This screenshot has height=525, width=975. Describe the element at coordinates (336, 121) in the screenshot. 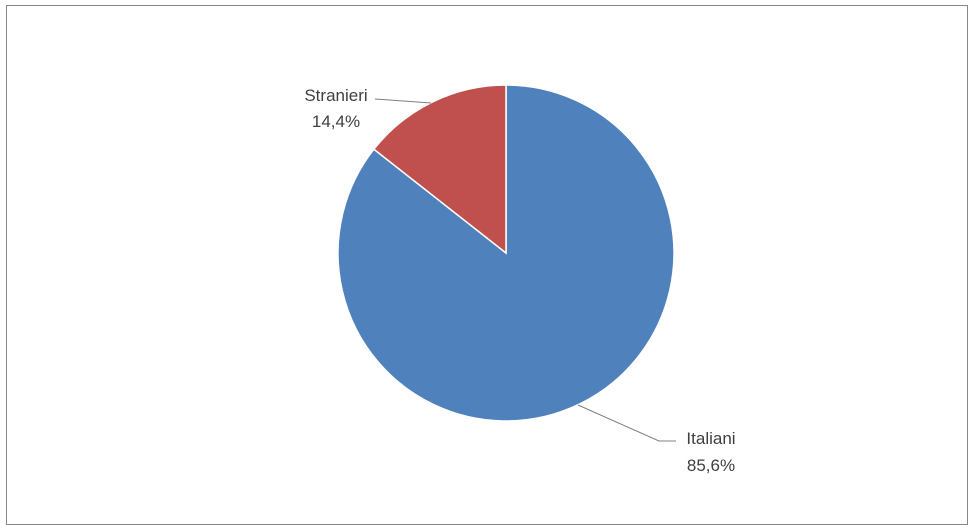

I see `data-label-stranieri-value: 14,4%` at that location.